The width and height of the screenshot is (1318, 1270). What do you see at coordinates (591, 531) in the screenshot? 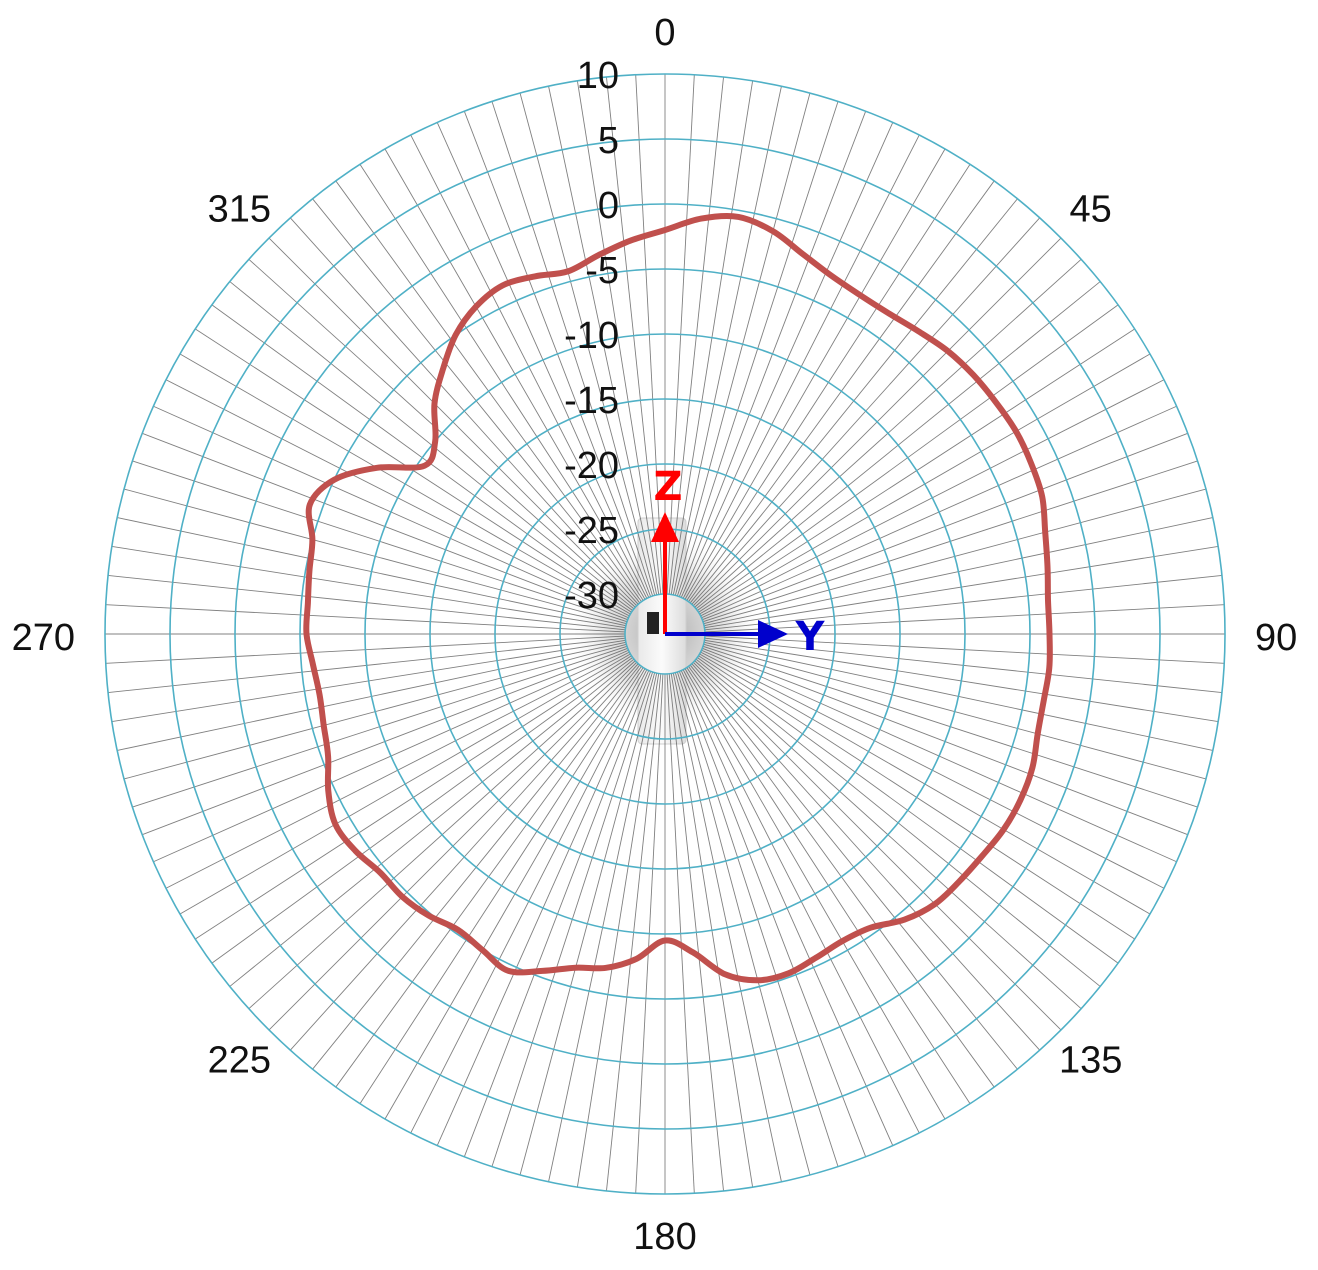
I see `radial-tick-label: -25` at bounding box center [591, 531].